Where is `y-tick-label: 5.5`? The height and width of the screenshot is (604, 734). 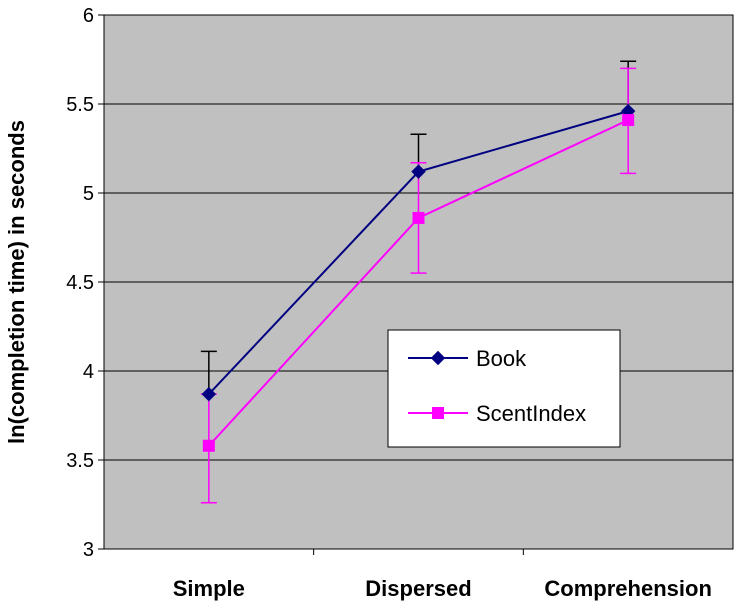 y-tick-label: 5.5 is located at coordinates (80, 105).